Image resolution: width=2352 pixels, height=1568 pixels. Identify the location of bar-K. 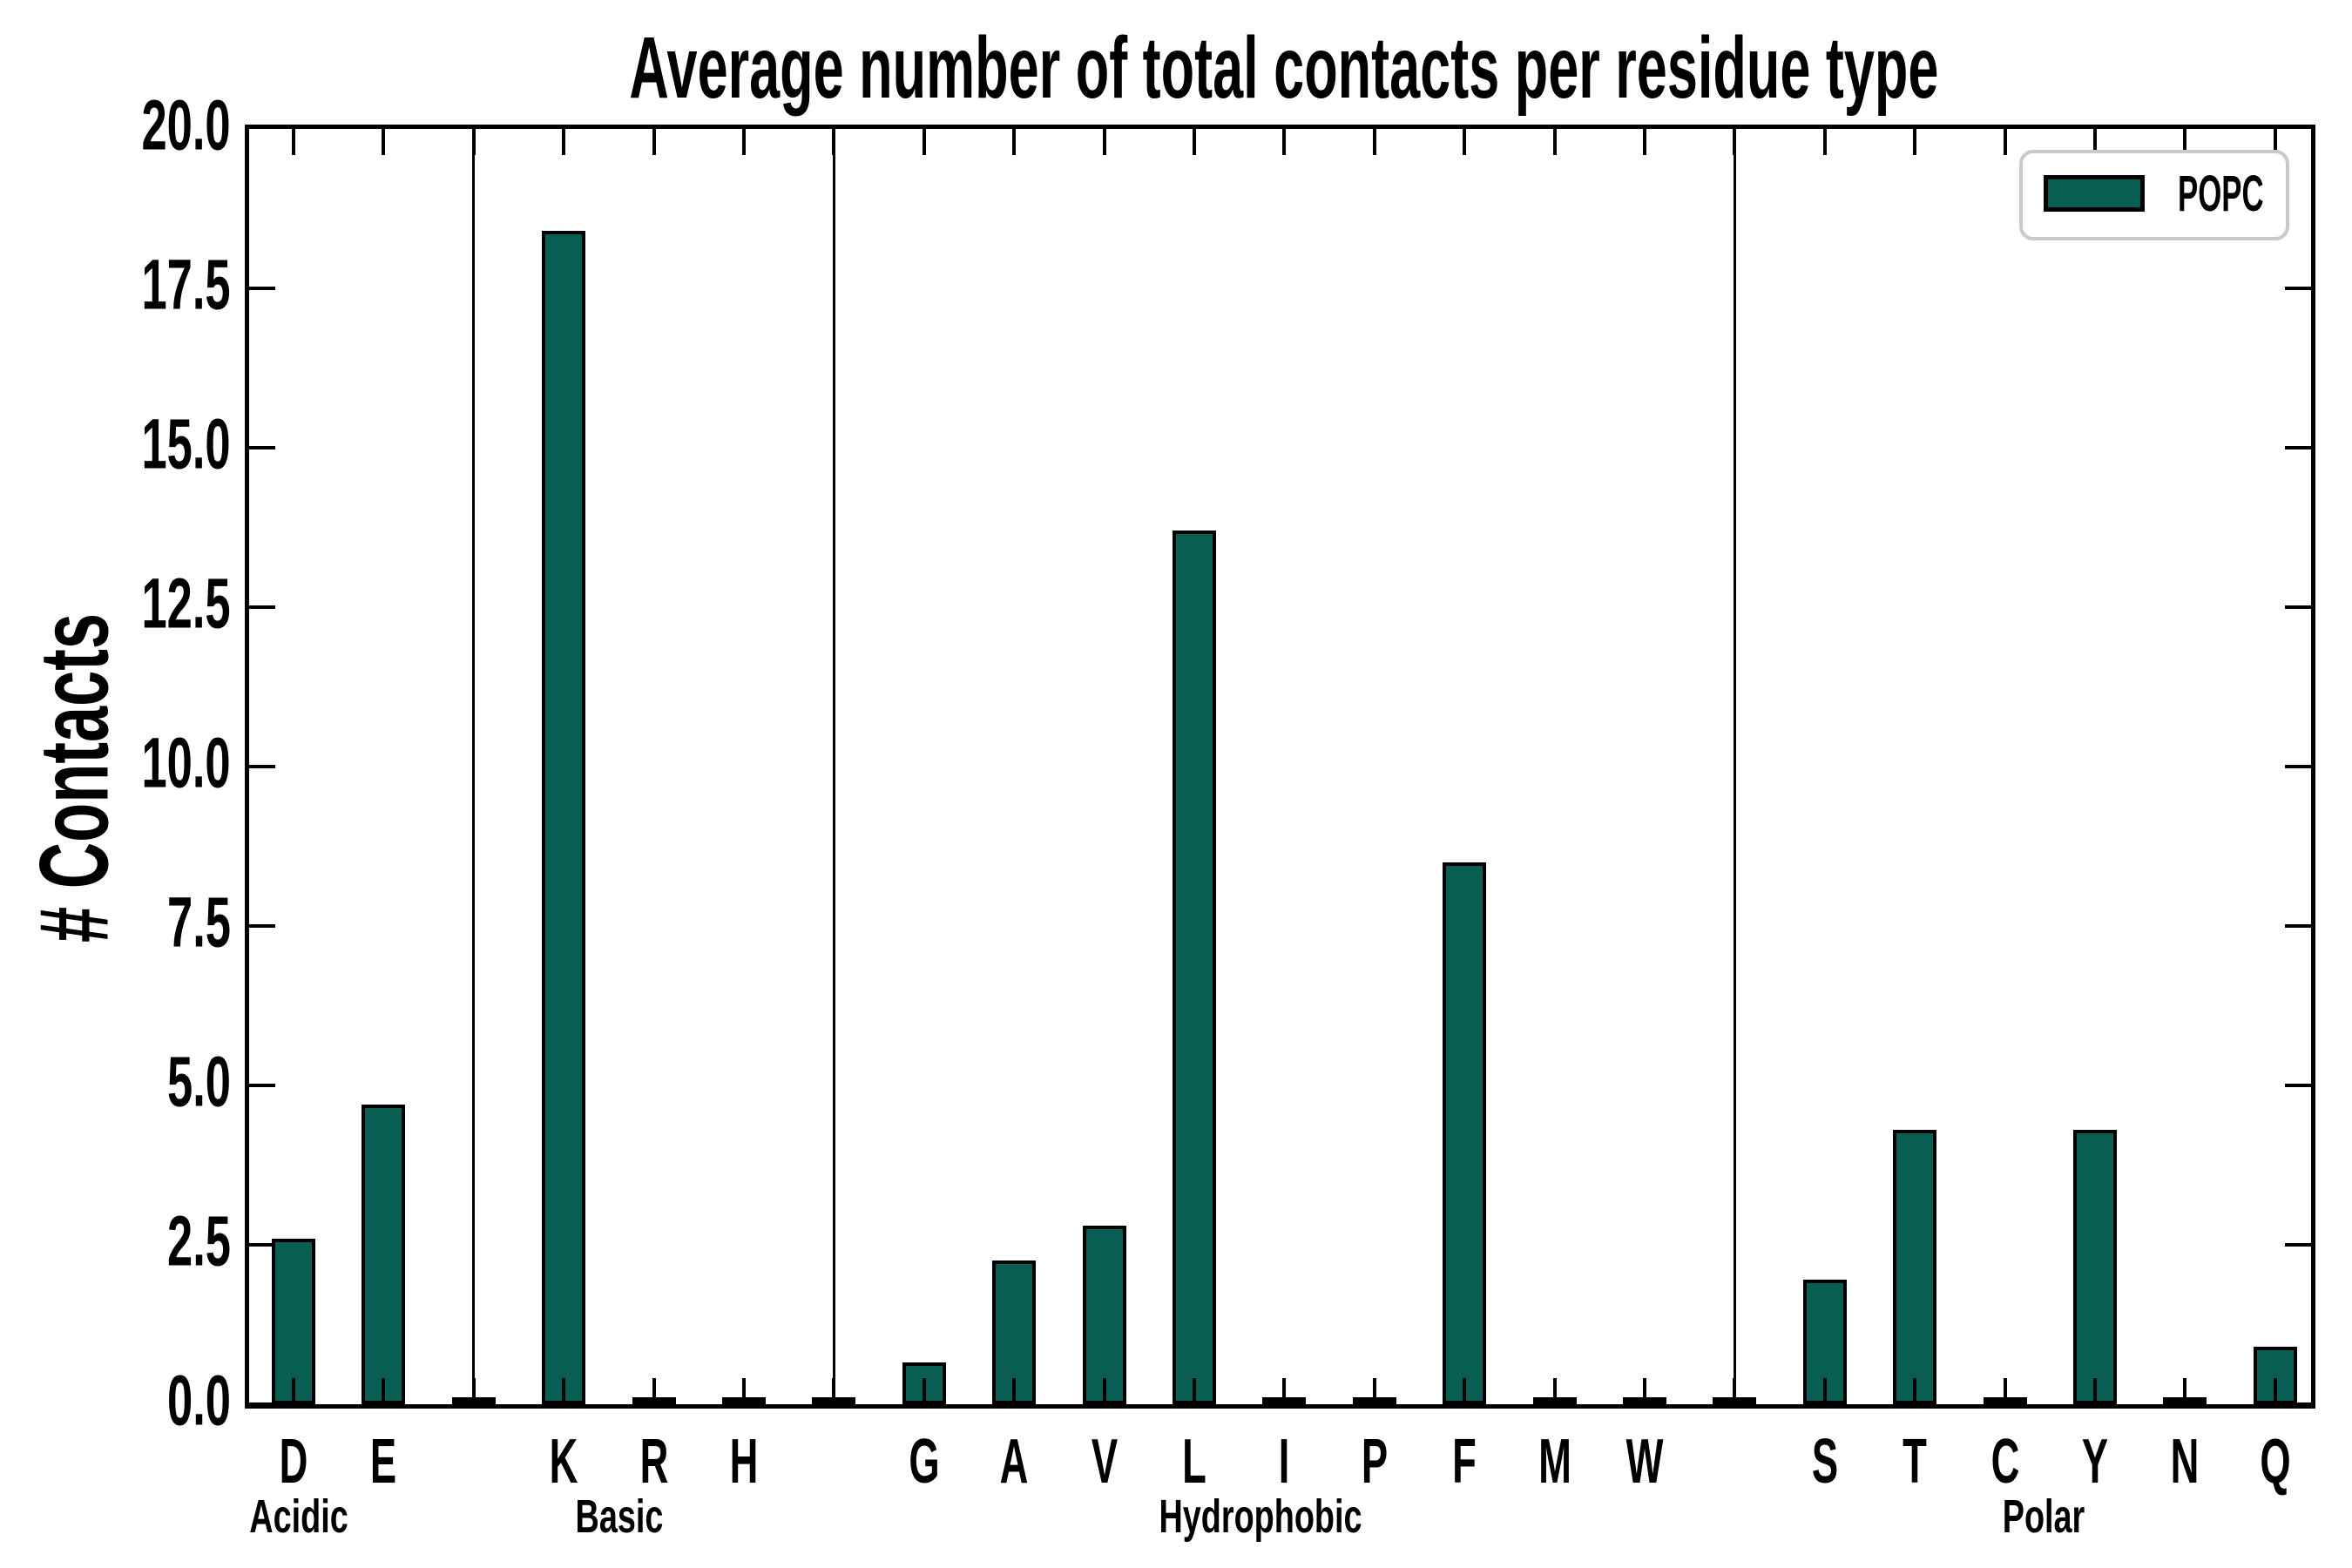
(564, 817).